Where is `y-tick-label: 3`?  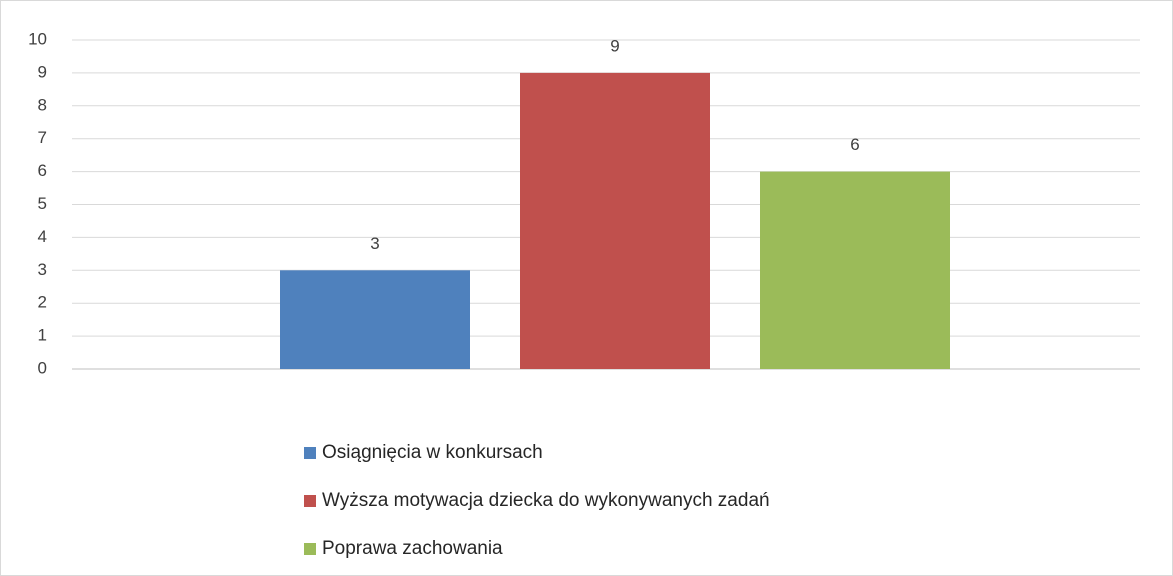 y-tick-label: 3 is located at coordinates (42, 269).